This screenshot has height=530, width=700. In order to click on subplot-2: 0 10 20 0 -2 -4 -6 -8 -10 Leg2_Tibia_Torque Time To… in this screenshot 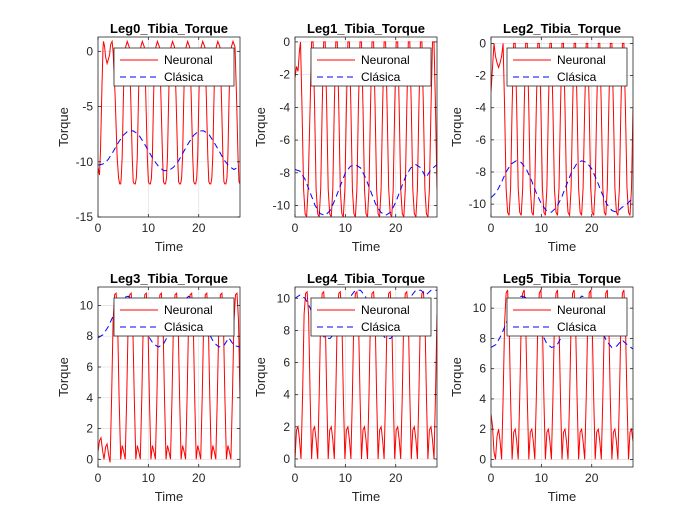, I will do `click(541, 137)`.